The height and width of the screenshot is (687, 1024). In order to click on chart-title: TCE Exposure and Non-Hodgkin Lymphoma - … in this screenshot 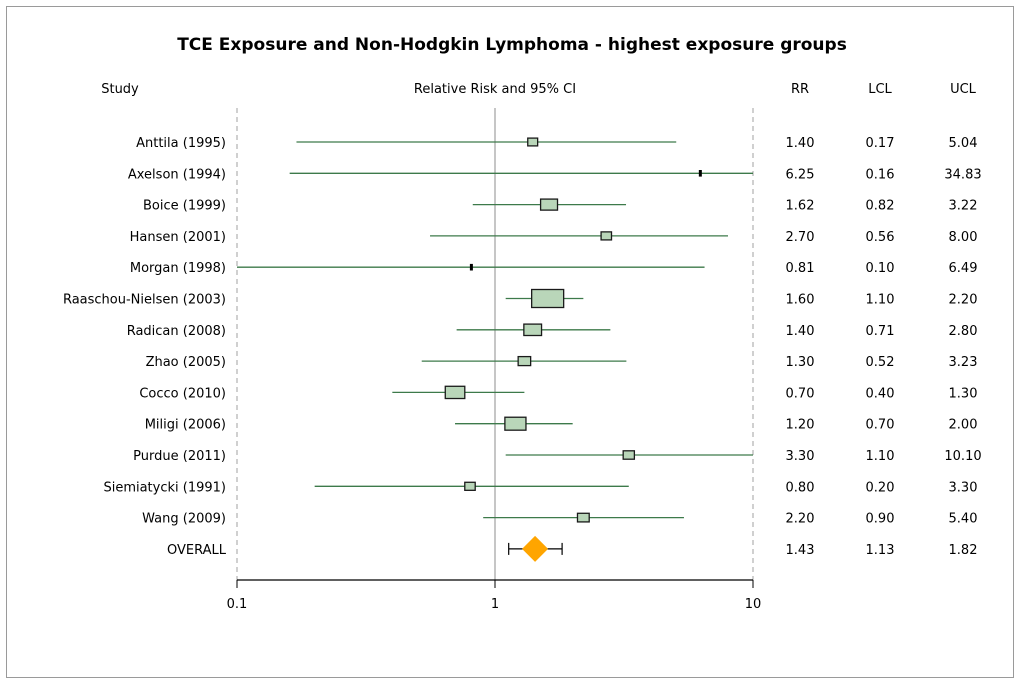, I will do `click(512, 45)`.